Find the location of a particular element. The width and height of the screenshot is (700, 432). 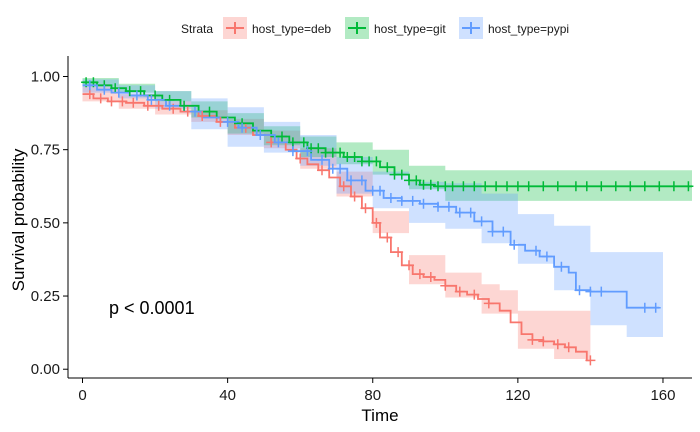

legend-label-host-type-deb: host_type=deb is located at coordinates (291, 29).